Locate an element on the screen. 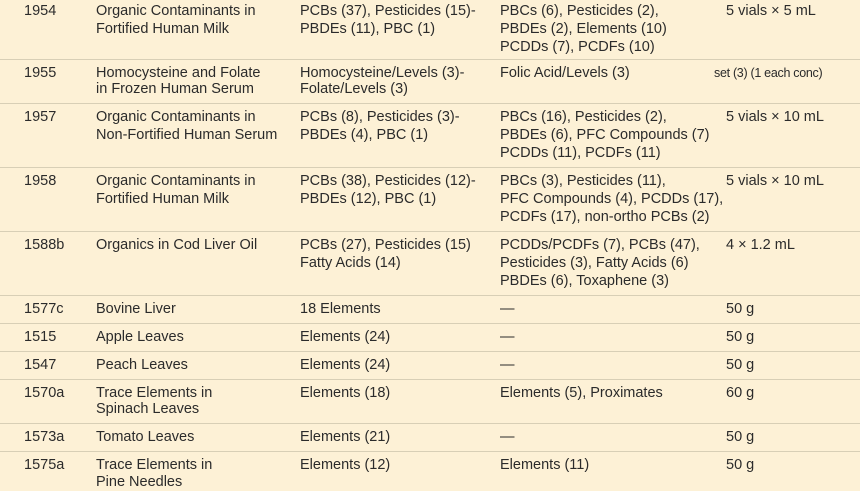 This screenshot has width=860, height=491. srm-number: 1547 is located at coordinates (40, 365).